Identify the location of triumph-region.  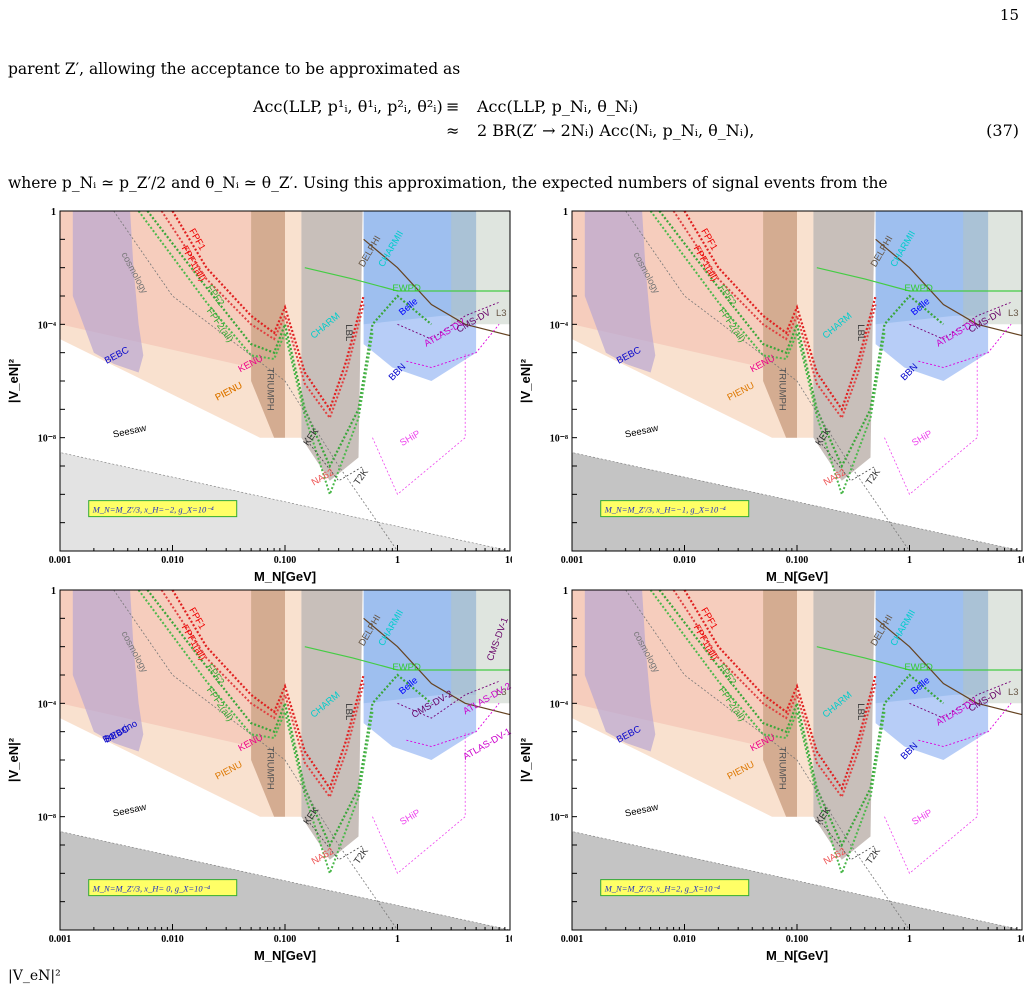
(268, 324).